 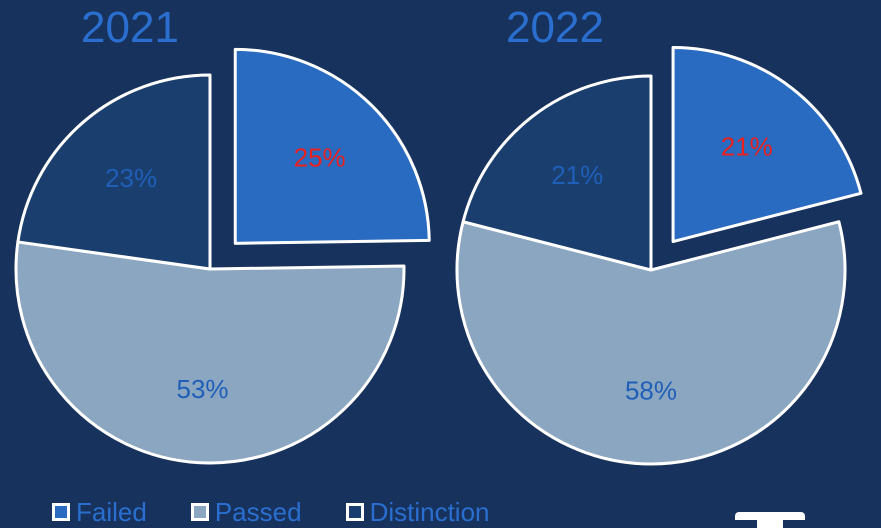 What do you see at coordinates (131, 178) in the screenshot?
I see `slice-label-distinction: 23%` at bounding box center [131, 178].